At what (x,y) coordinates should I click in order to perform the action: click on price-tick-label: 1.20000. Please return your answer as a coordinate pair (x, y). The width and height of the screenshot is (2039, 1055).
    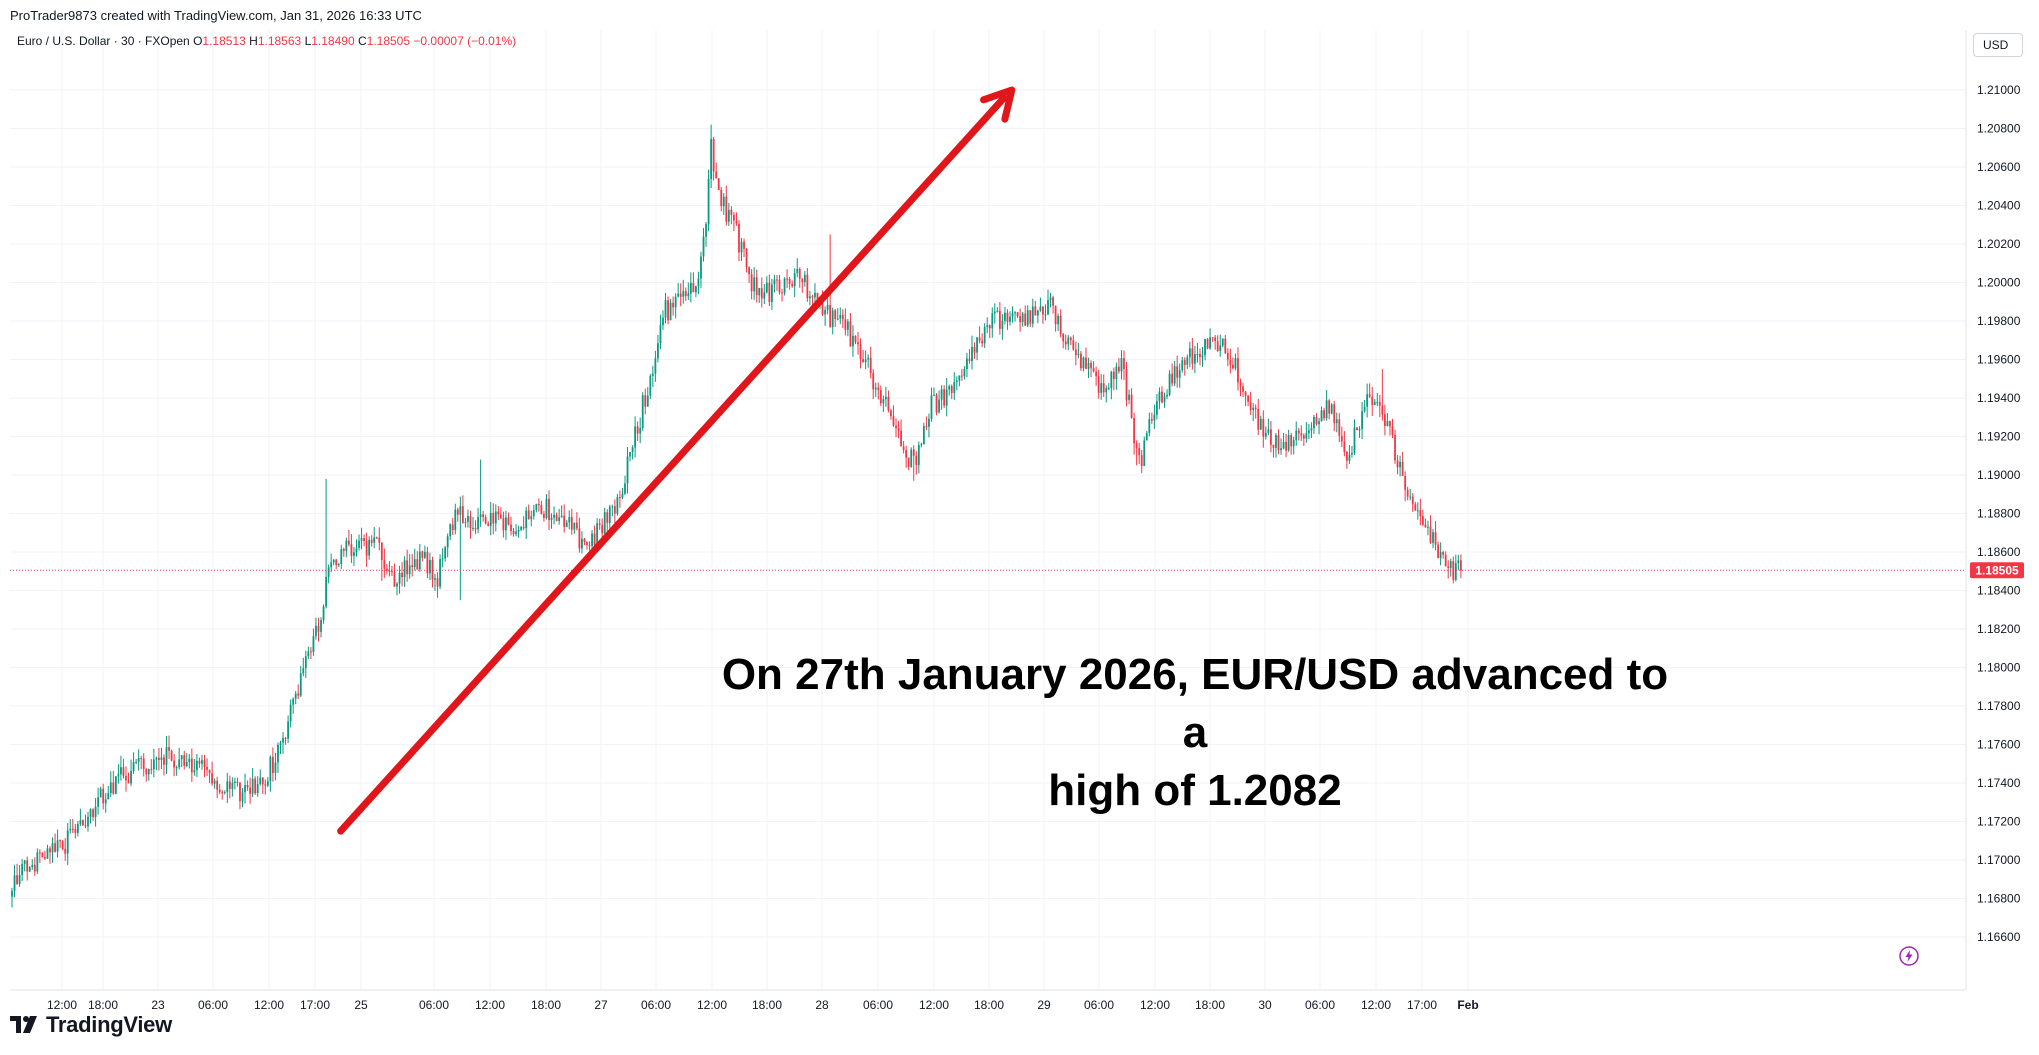
    Looking at the image, I should click on (1999, 283).